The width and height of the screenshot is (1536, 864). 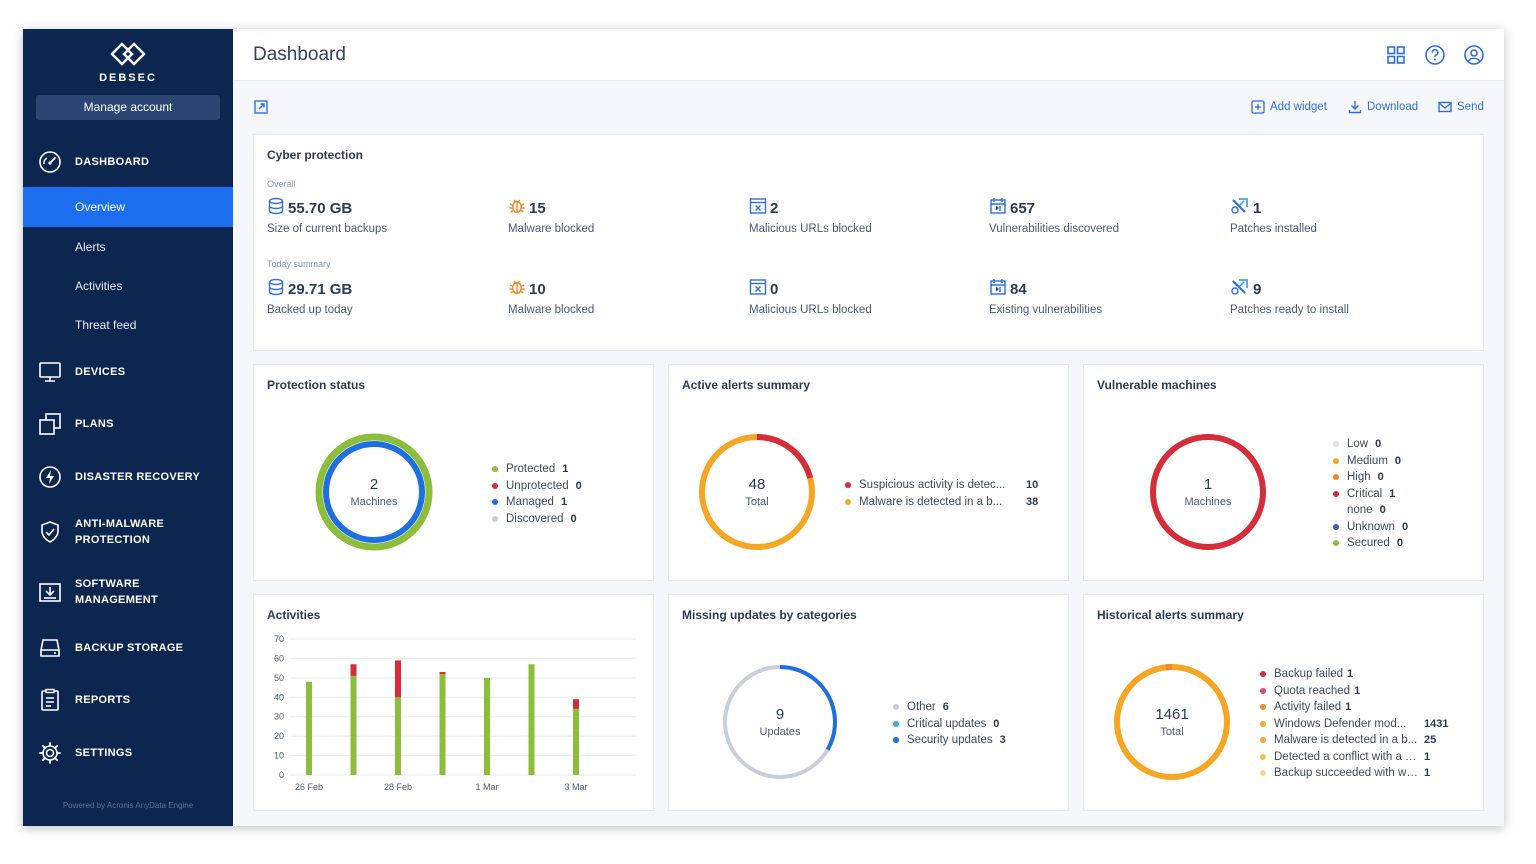 What do you see at coordinates (128, 207) in the screenshot?
I see `sub-item-overview: Overview` at bounding box center [128, 207].